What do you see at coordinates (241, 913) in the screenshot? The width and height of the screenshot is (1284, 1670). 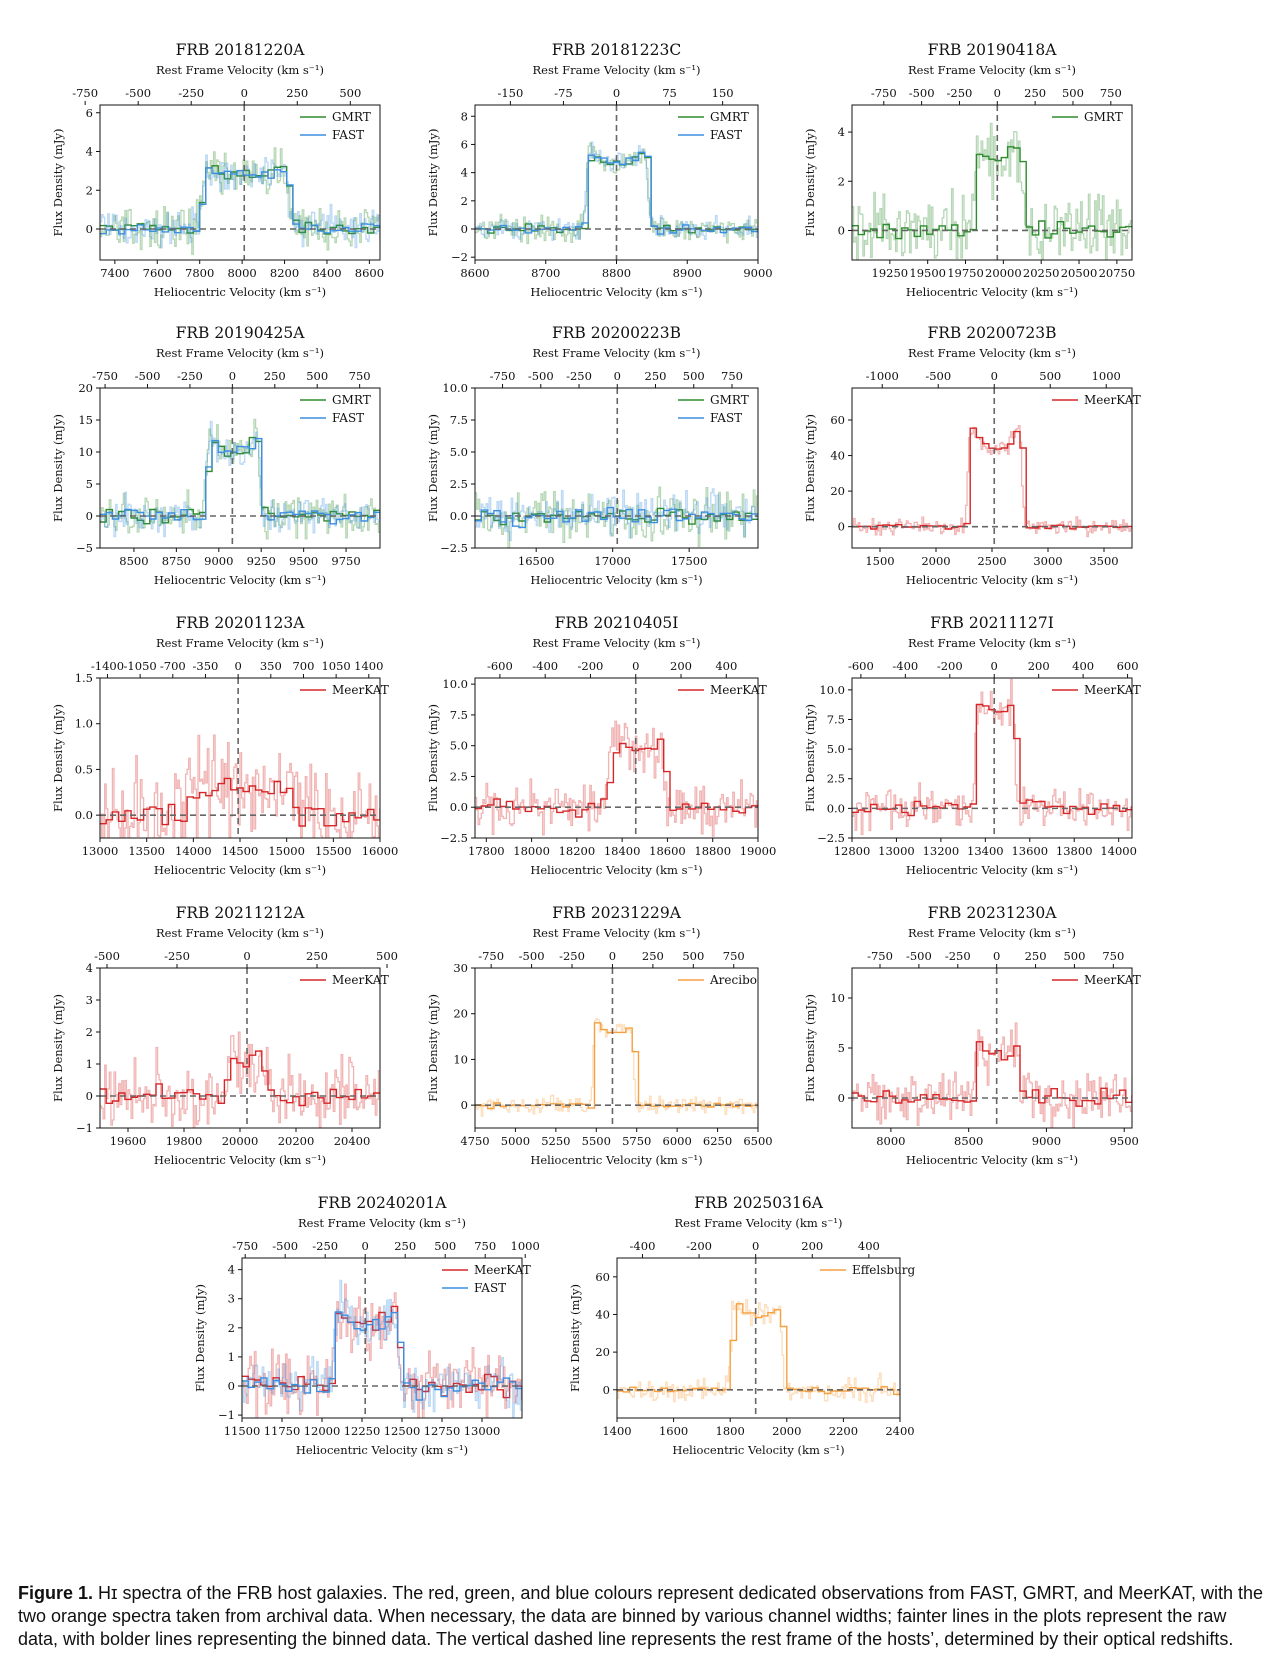 I see `chart-title: FRB 20211212A` at bounding box center [241, 913].